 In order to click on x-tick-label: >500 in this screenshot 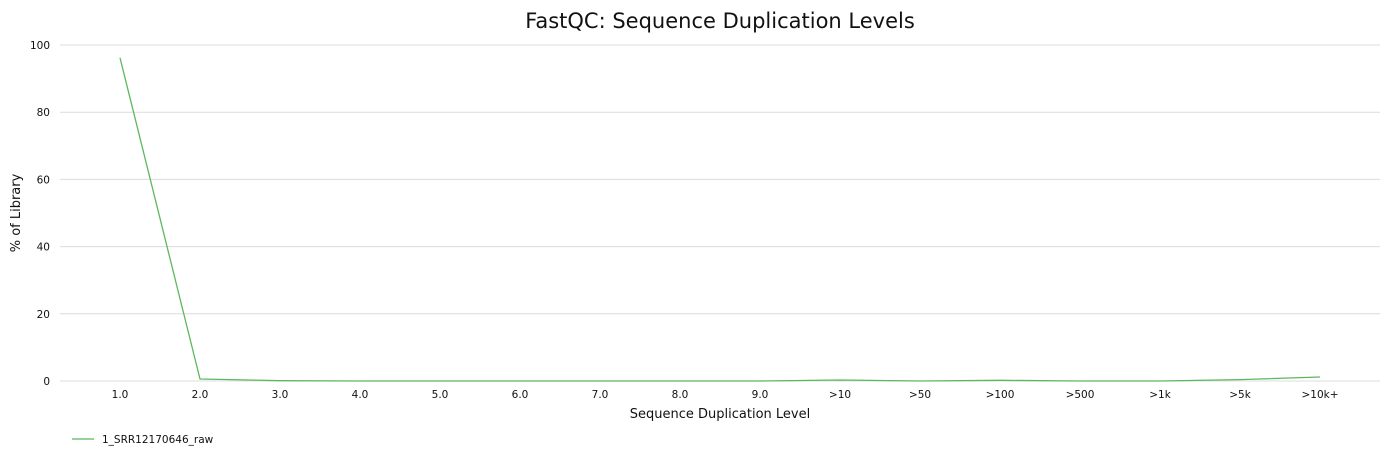, I will do `click(1080, 395)`.